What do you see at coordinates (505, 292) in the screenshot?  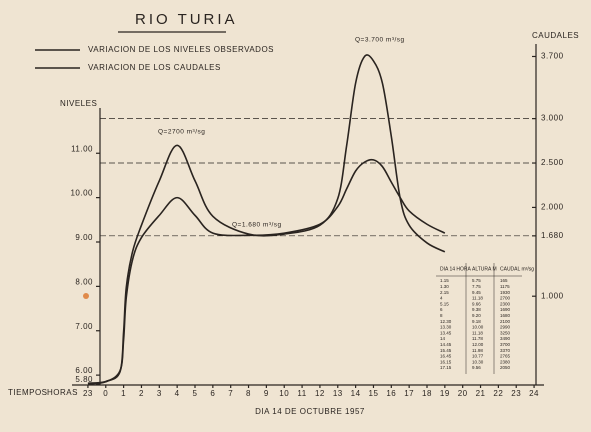 I see `table-cell: 1930` at bounding box center [505, 292].